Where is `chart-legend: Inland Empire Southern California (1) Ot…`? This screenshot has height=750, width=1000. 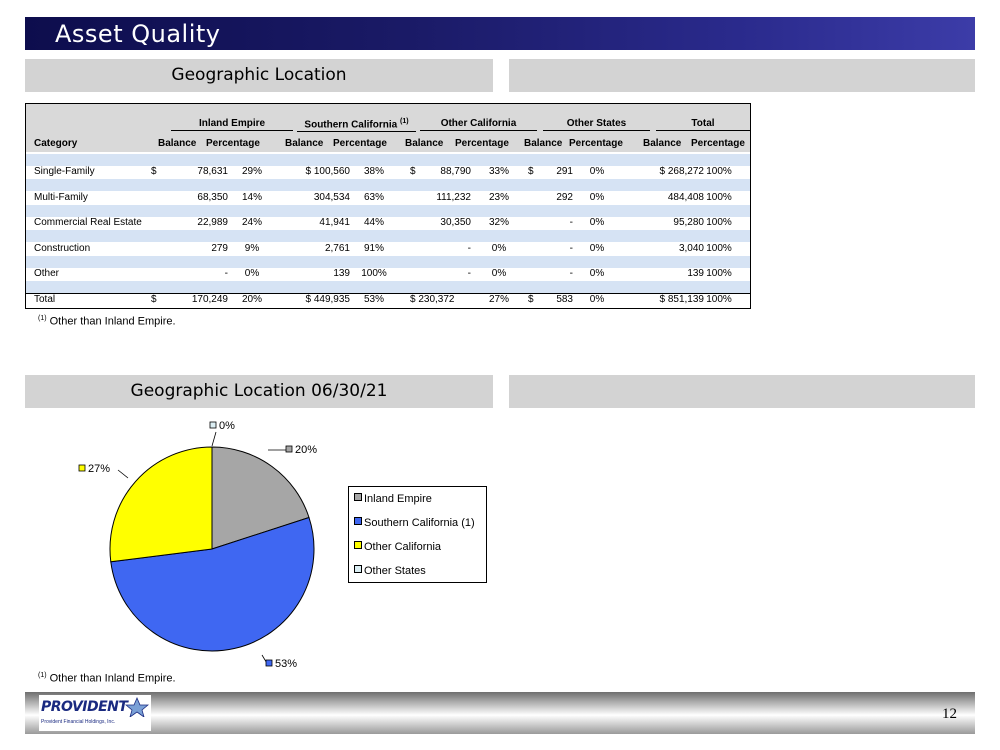 chart-legend: Inland Empire Southern California (1) Ot… is located at coordinates (417, 534).